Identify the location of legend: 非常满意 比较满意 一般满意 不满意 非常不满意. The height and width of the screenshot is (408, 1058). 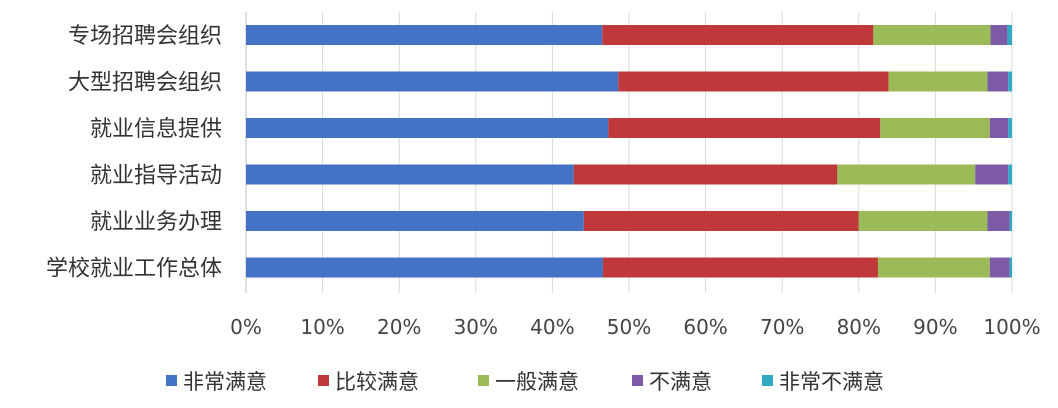
(525, 382).